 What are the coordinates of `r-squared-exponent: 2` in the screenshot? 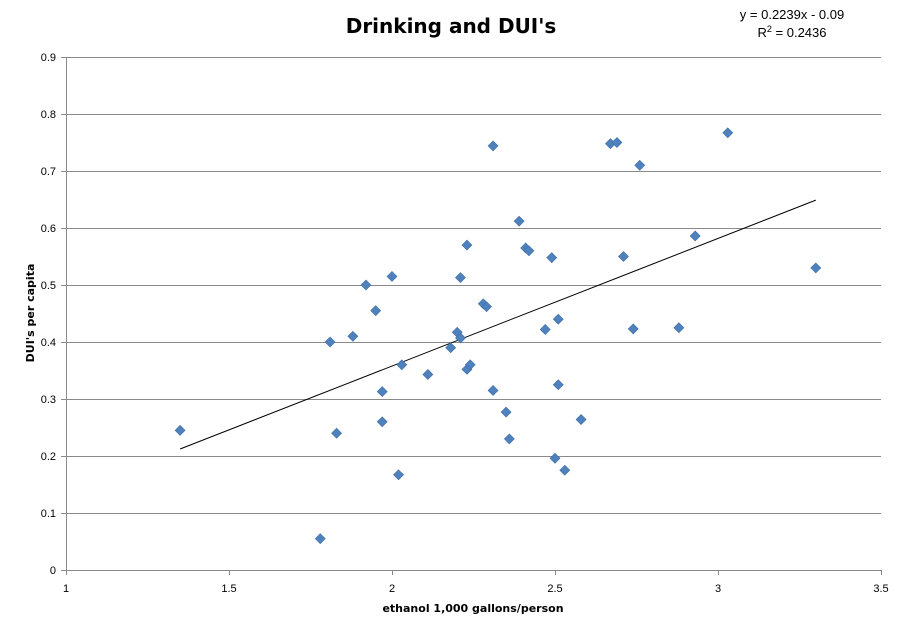 It's located at (769, 29).